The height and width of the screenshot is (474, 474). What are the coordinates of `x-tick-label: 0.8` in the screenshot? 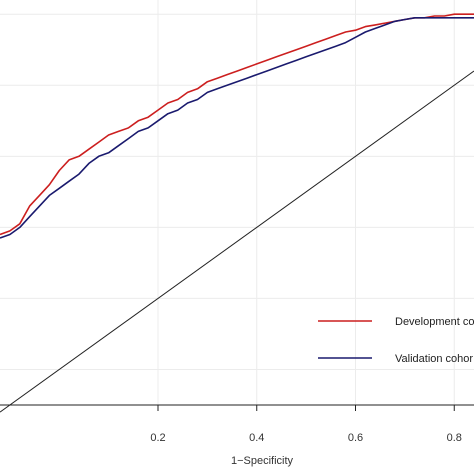 It's located at (454, 438).